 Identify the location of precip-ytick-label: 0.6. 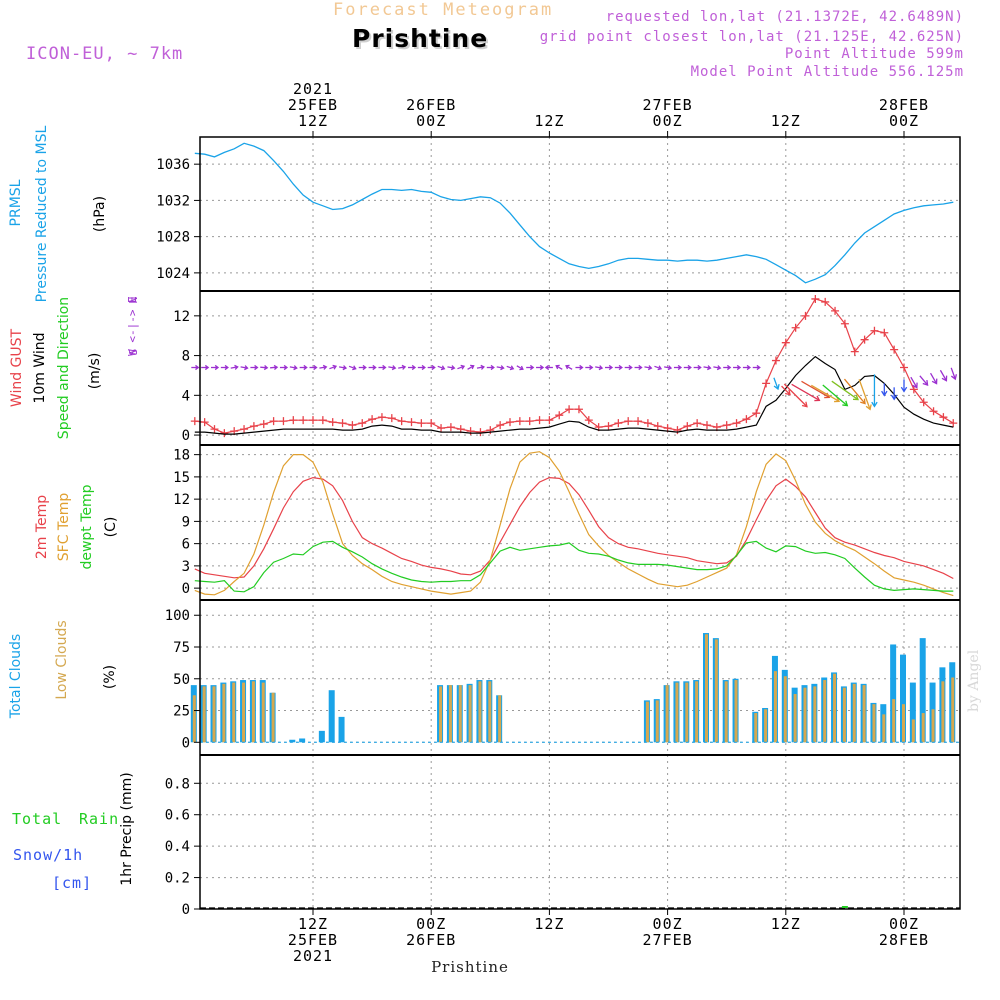
(177, 816).